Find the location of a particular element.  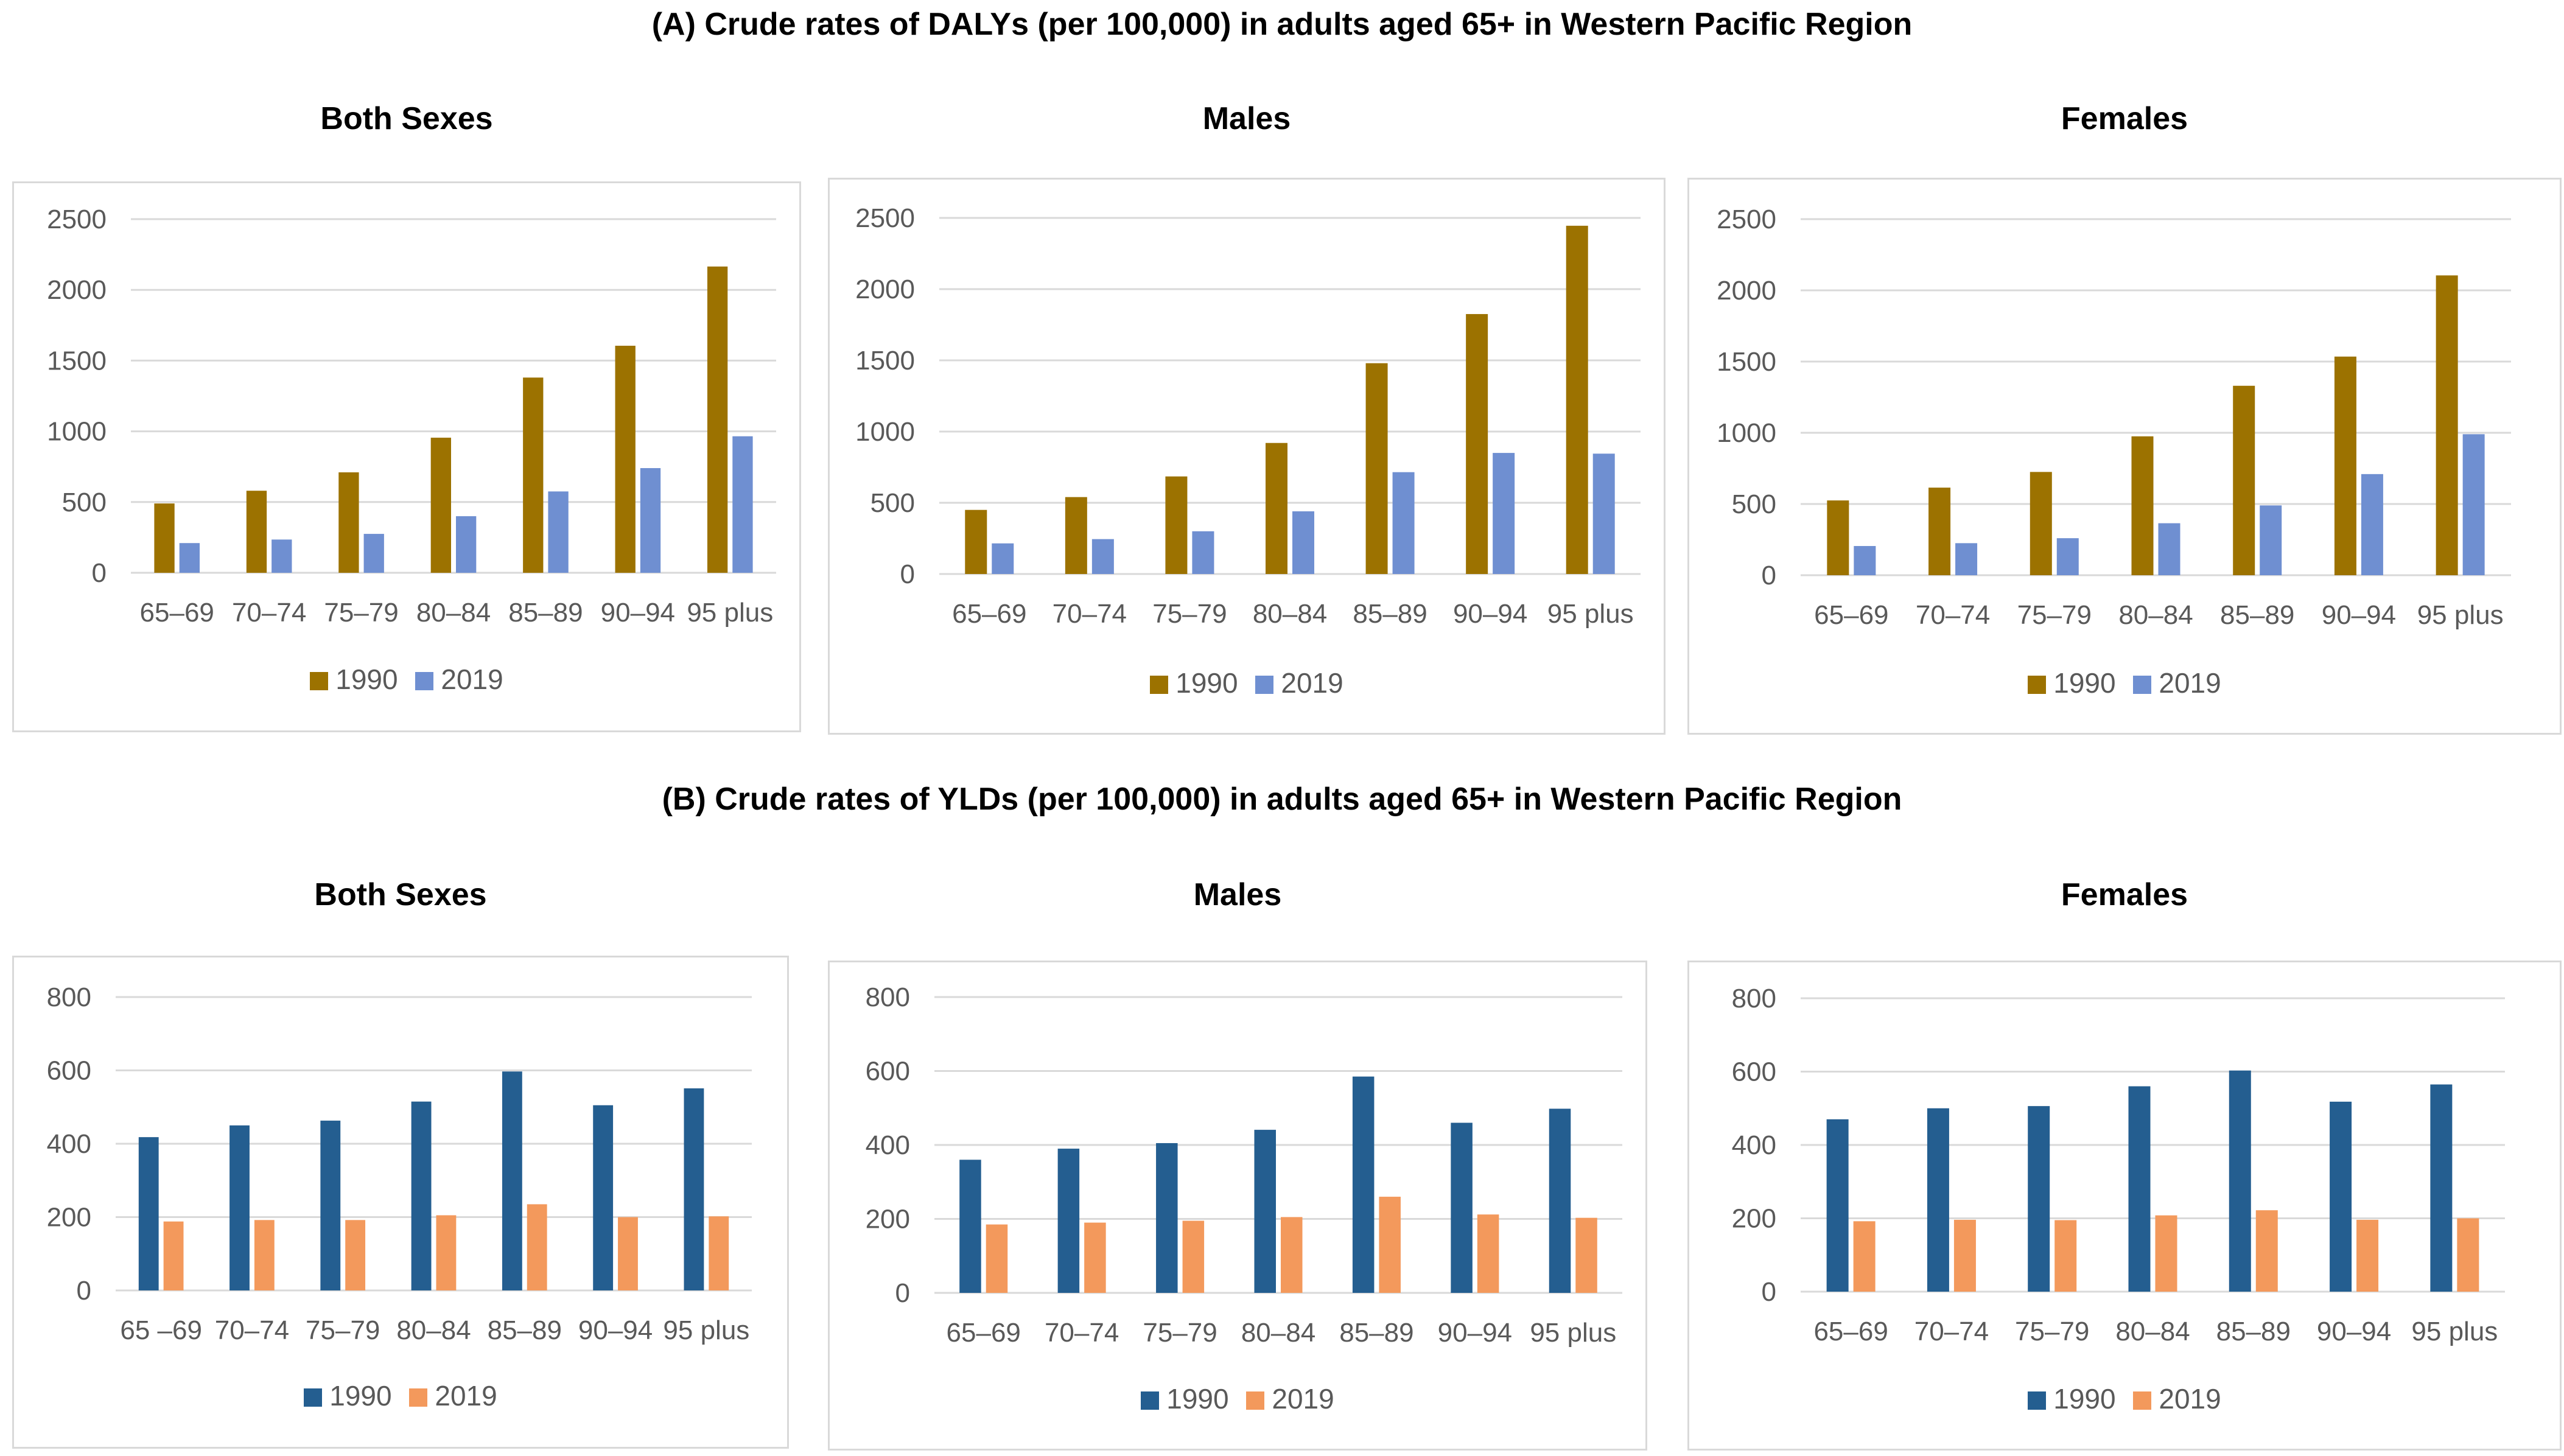

legend-item-2019: 2019 is located at coordinates (2177, 1398).